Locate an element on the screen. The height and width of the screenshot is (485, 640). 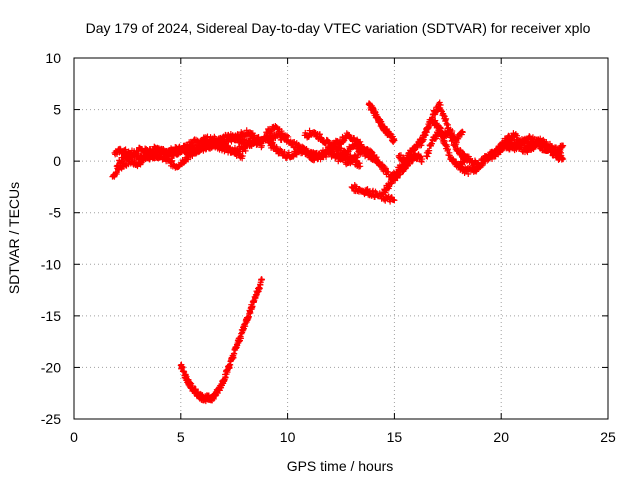
x-tick-label: 15 is located at coordinates (395, 437).